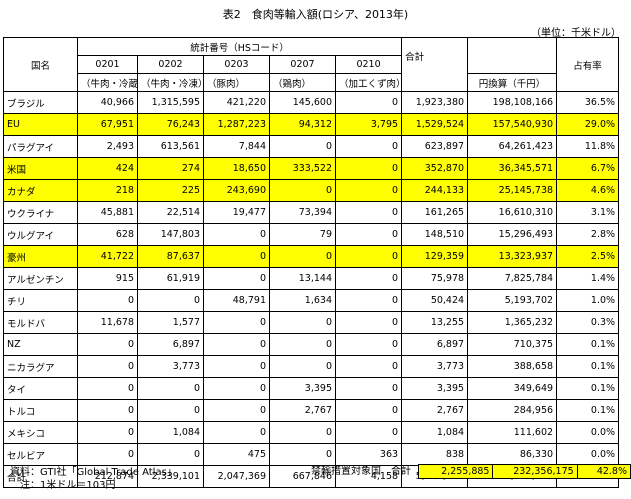 This screenshot has width=631, height=499. Describe the element at coordinates (107, 278) in the screenshot. I see `value-0201: 915` at that location.